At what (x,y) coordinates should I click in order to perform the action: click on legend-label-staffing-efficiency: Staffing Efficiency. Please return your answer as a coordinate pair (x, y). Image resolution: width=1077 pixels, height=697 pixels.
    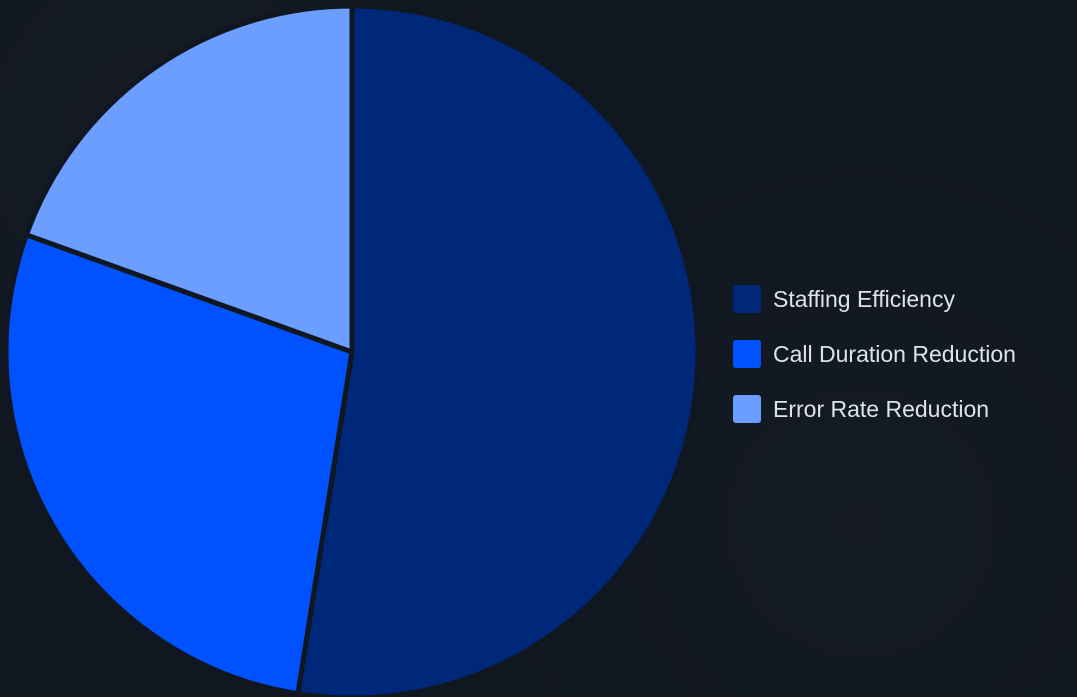
    Looking at the image, I should click on (864, 299).